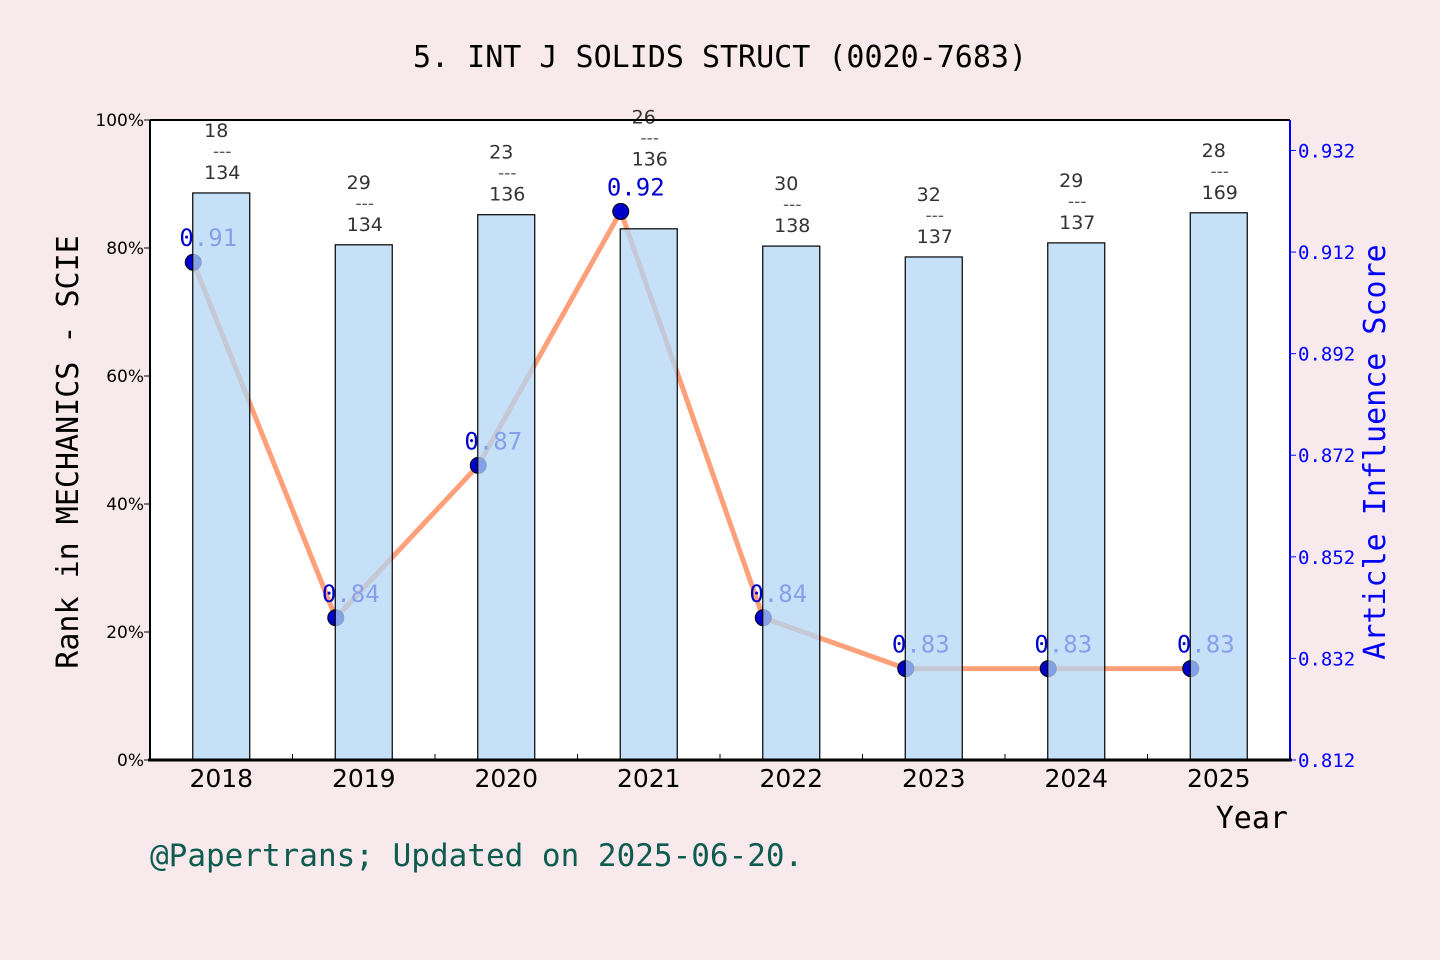  Describe the element at coordinates (621, 211) in the screenshot. I see `line-marker` at that location.